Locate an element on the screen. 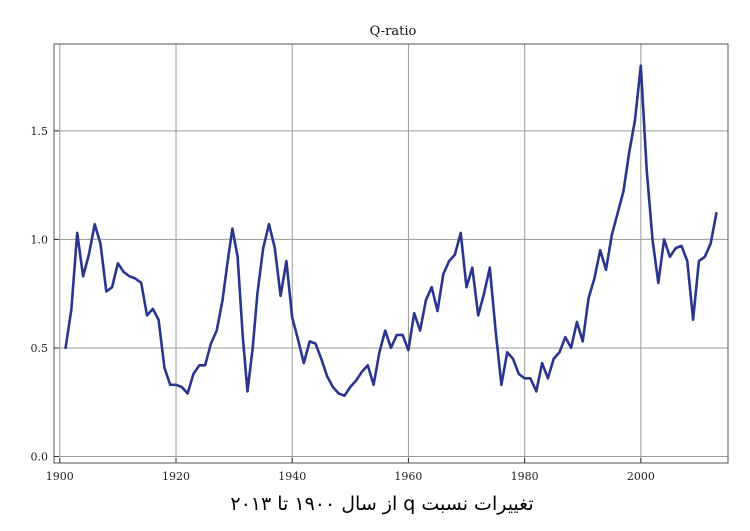 The width and height of the screenshot is (750, 531). x-tick-label: 1940 is located at coordinates (292, 476).